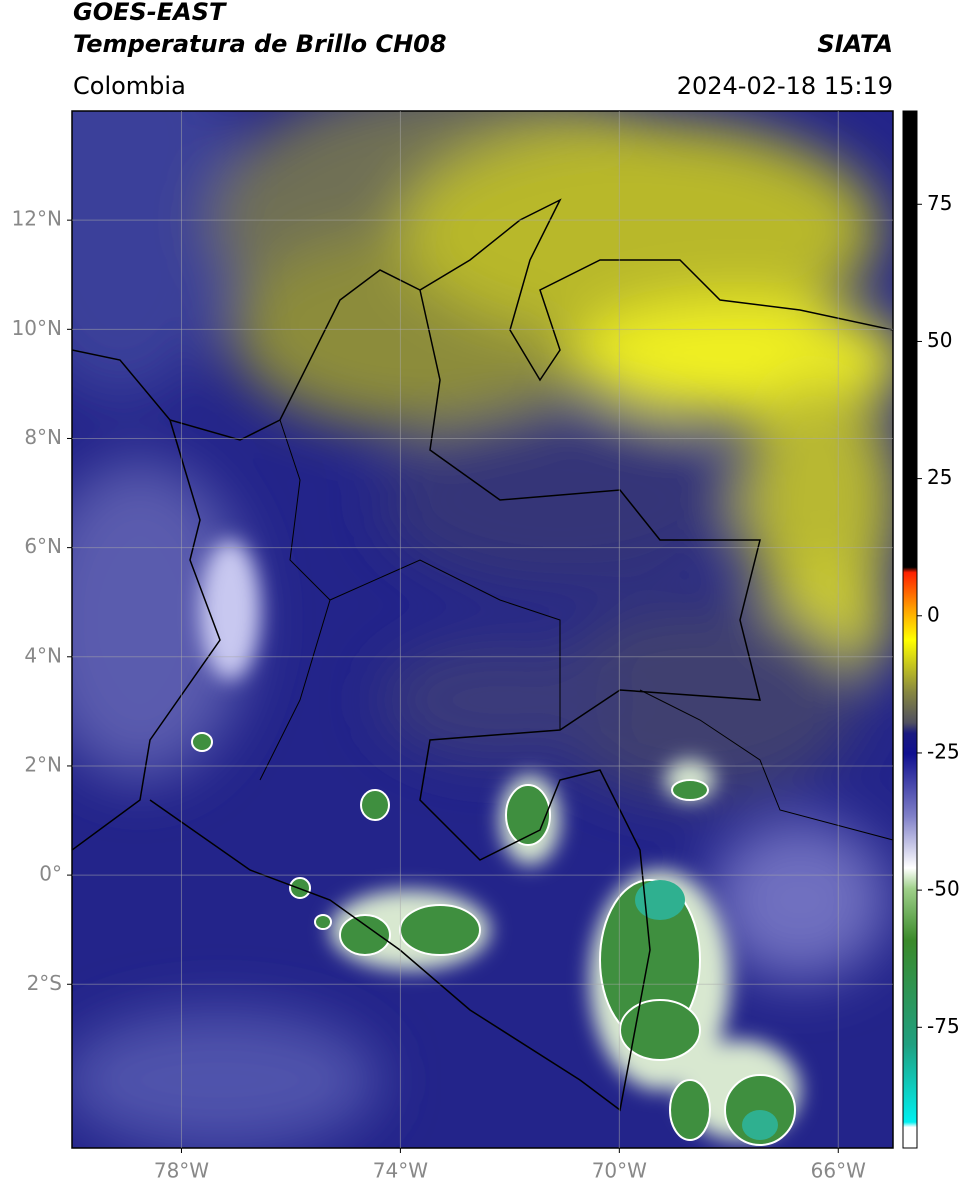  I want to click on y-tick-label: 10°N, so click(37, 328).